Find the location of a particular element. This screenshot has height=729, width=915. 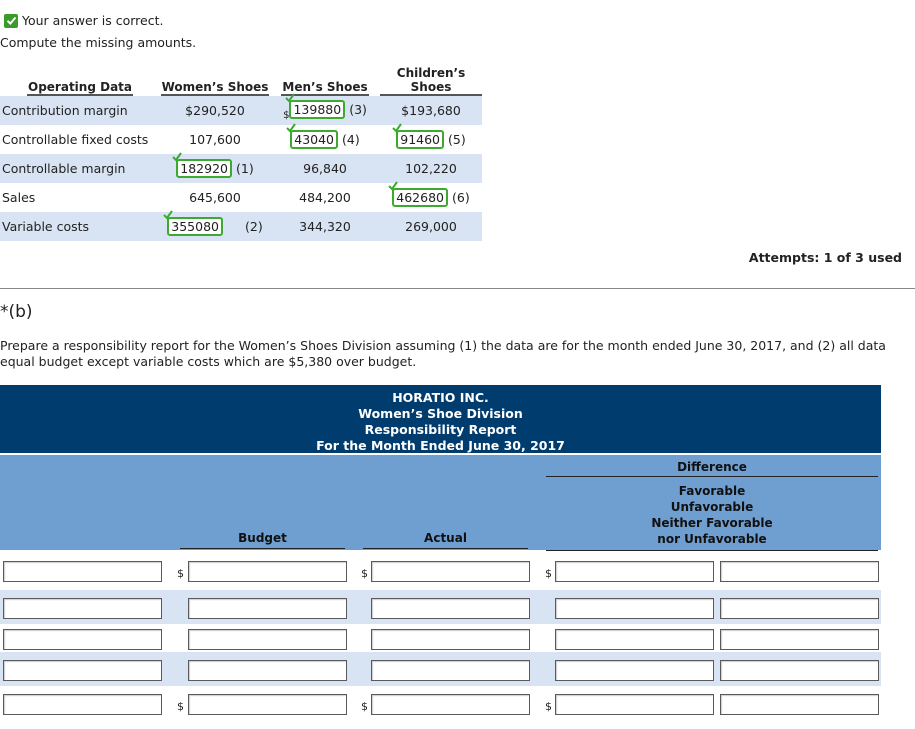

column-header: Operating Data is located at coordinates (80, 81).